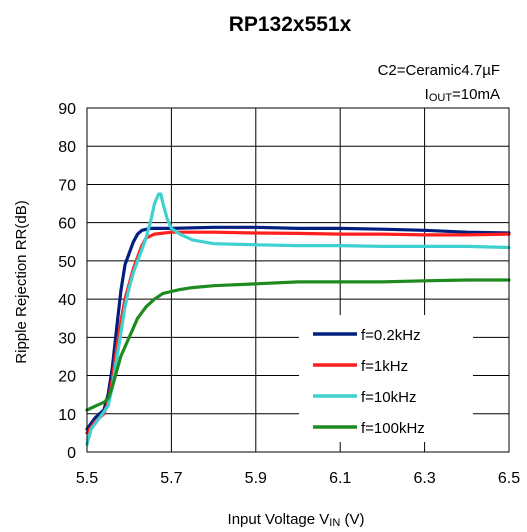 This screenshot has width=527, height=532. I want to click on annotation-capacitor: C2=Ceramic4.7µF, so click(439, 70).